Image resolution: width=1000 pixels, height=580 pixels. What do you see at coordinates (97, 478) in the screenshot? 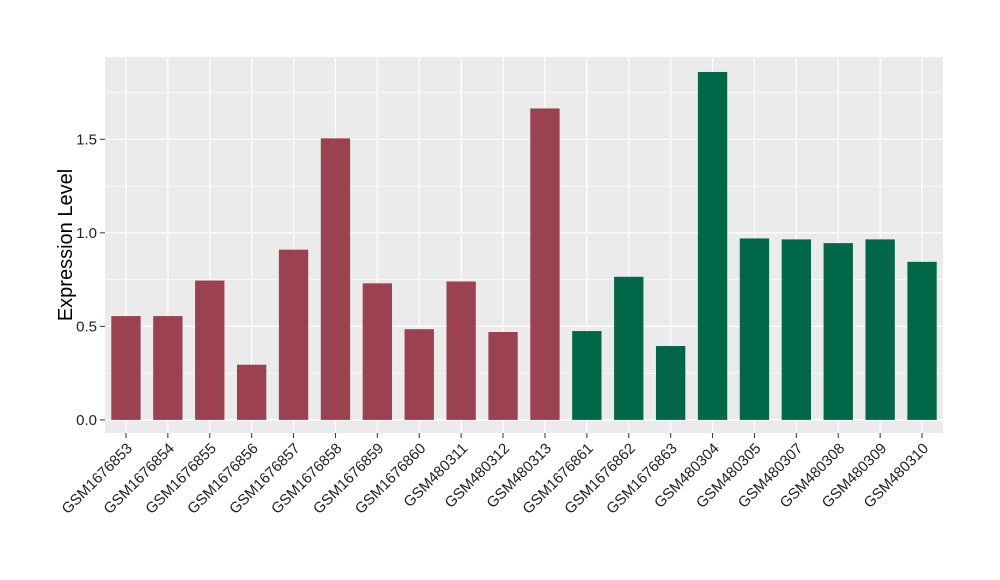
I see `x-tick-label: GSM1676853` at bounding box center [97, 478].